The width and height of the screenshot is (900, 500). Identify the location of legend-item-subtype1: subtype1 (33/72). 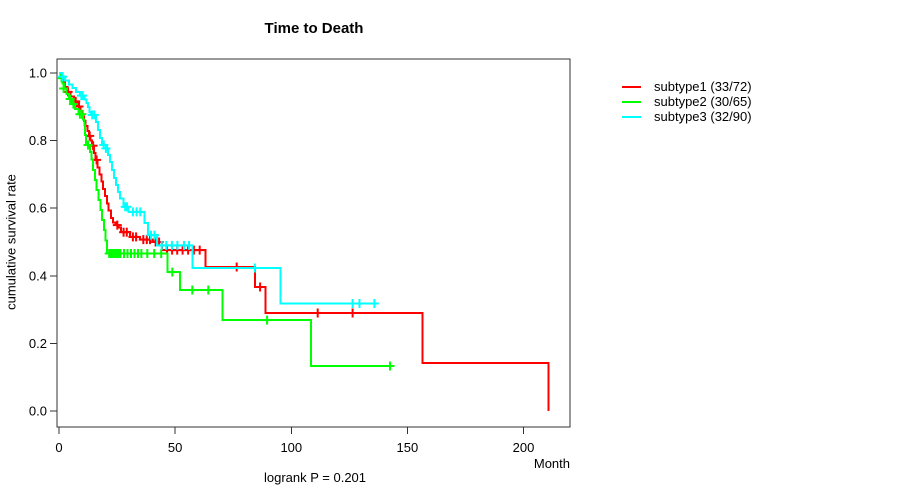
(687, 86).